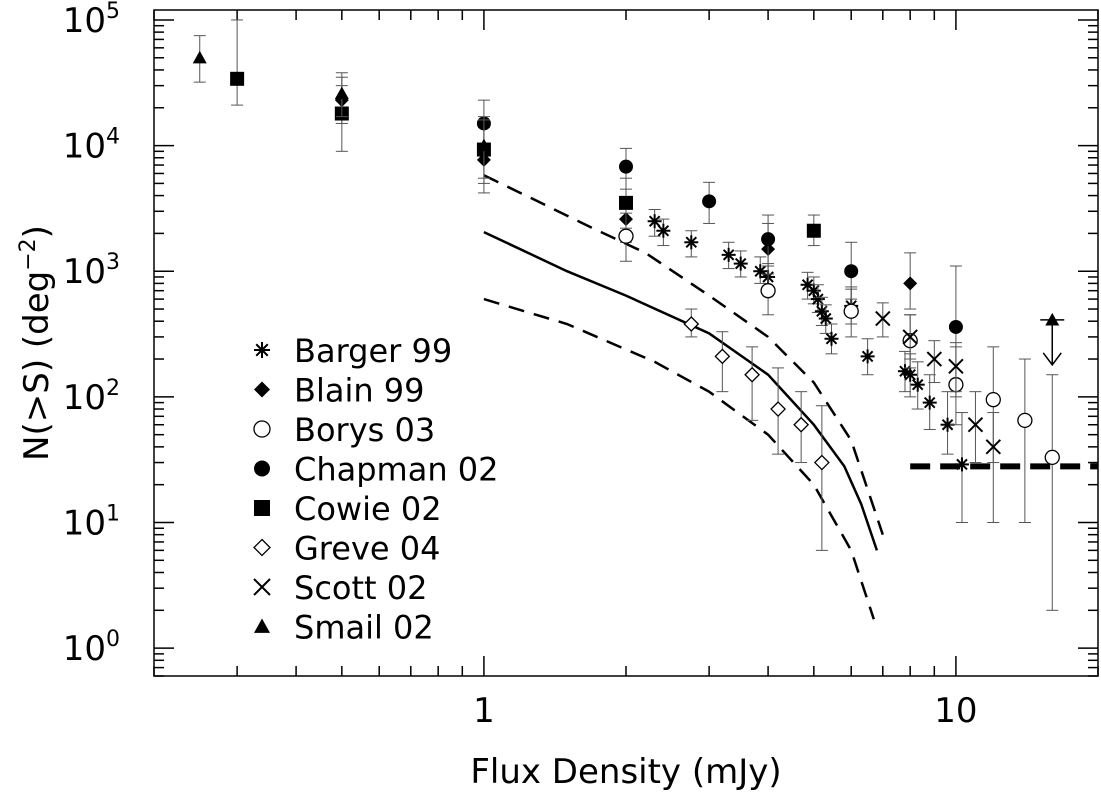 Image resolution: width=1101 pixels, height=795 pixels. What do you see at coordinates (1052, 339) in the screenshot?
I see `upper-limit` at bounding box center [1052, 339].